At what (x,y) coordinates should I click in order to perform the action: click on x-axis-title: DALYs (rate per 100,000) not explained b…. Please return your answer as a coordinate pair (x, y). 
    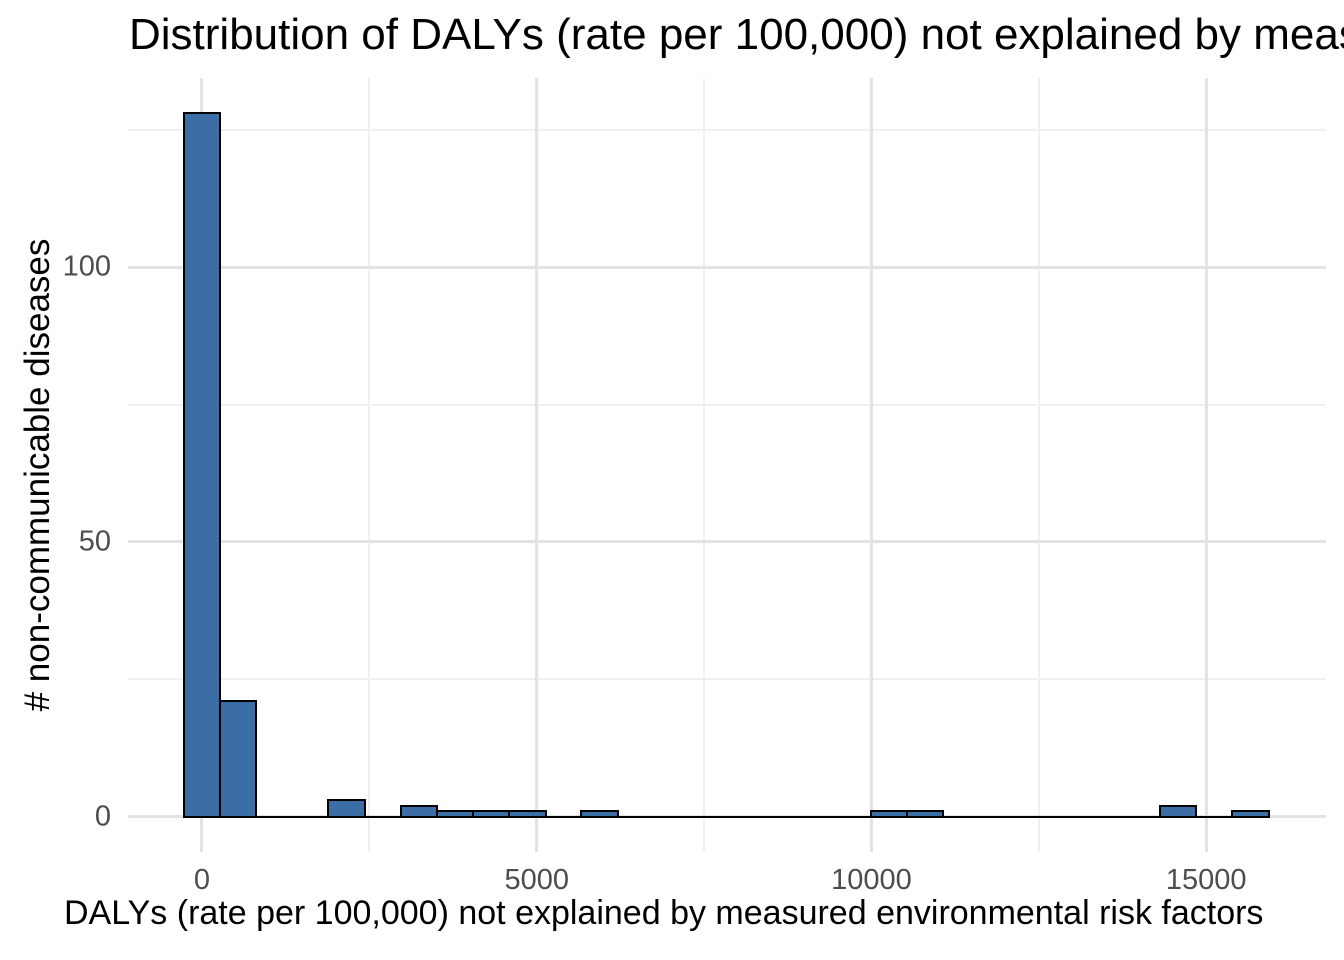
    Looking at the image, I should click on (664, 913).